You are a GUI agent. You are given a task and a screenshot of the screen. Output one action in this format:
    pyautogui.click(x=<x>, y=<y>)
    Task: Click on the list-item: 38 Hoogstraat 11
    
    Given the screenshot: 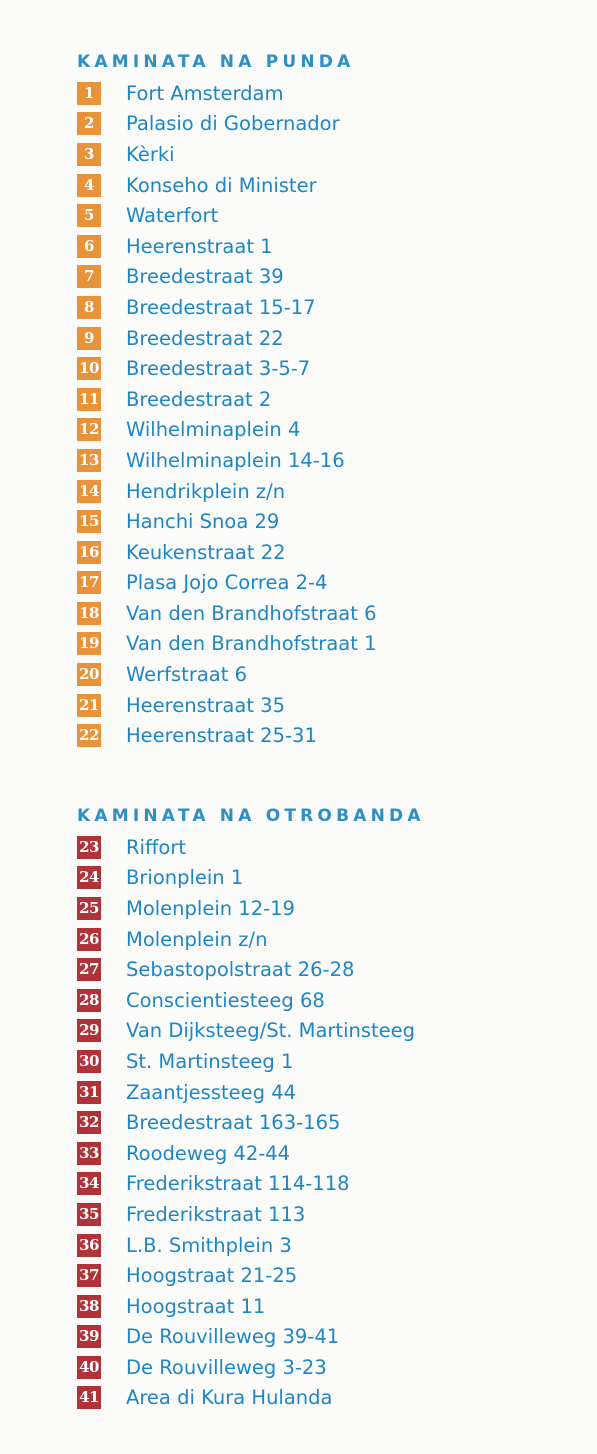 What is the action you would take?
    pyautogui.click(x=327, y=1306)
    